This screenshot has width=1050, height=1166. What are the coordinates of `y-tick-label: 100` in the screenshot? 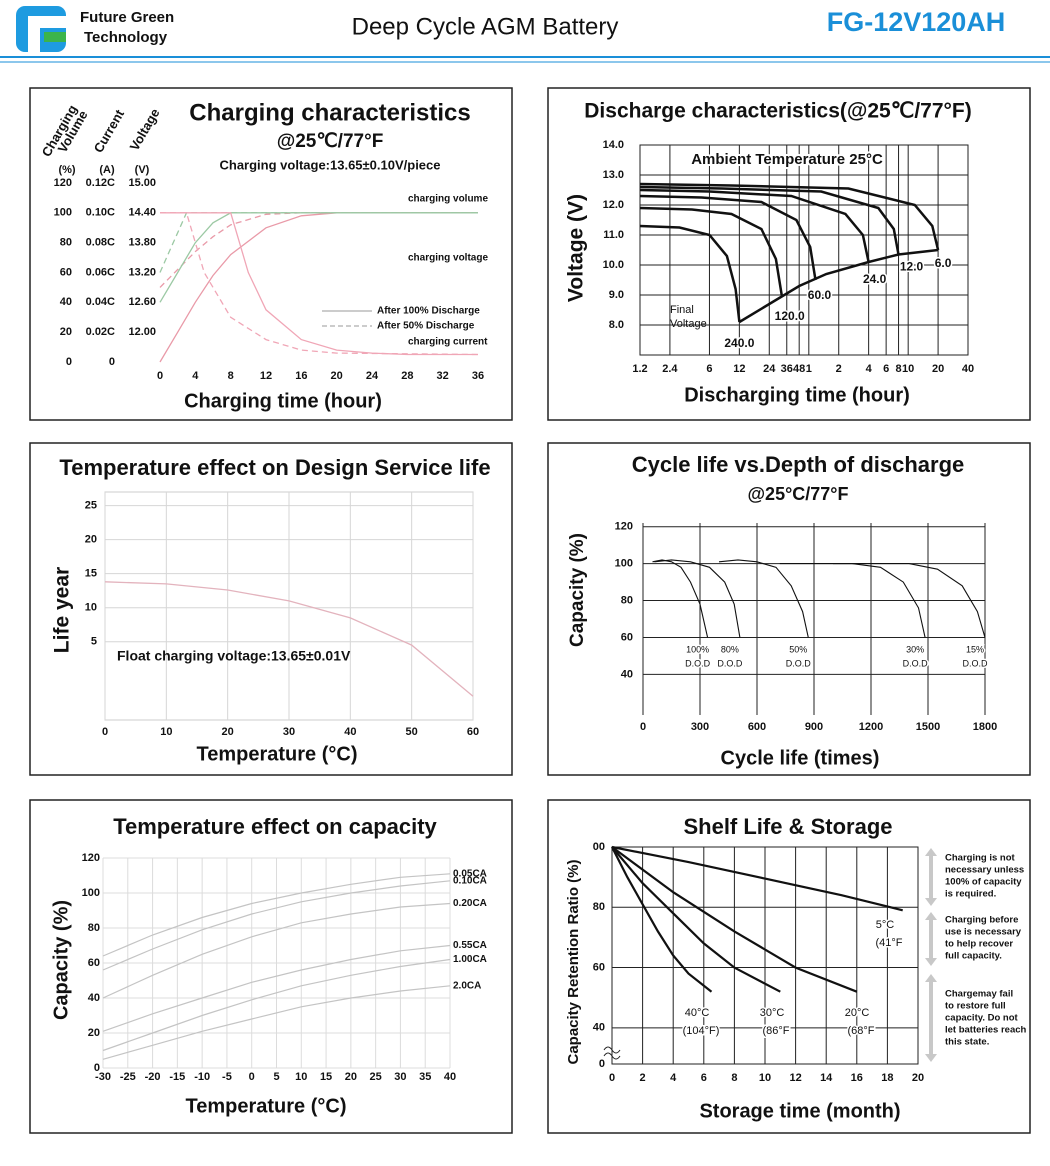 It's located at (91, 893).